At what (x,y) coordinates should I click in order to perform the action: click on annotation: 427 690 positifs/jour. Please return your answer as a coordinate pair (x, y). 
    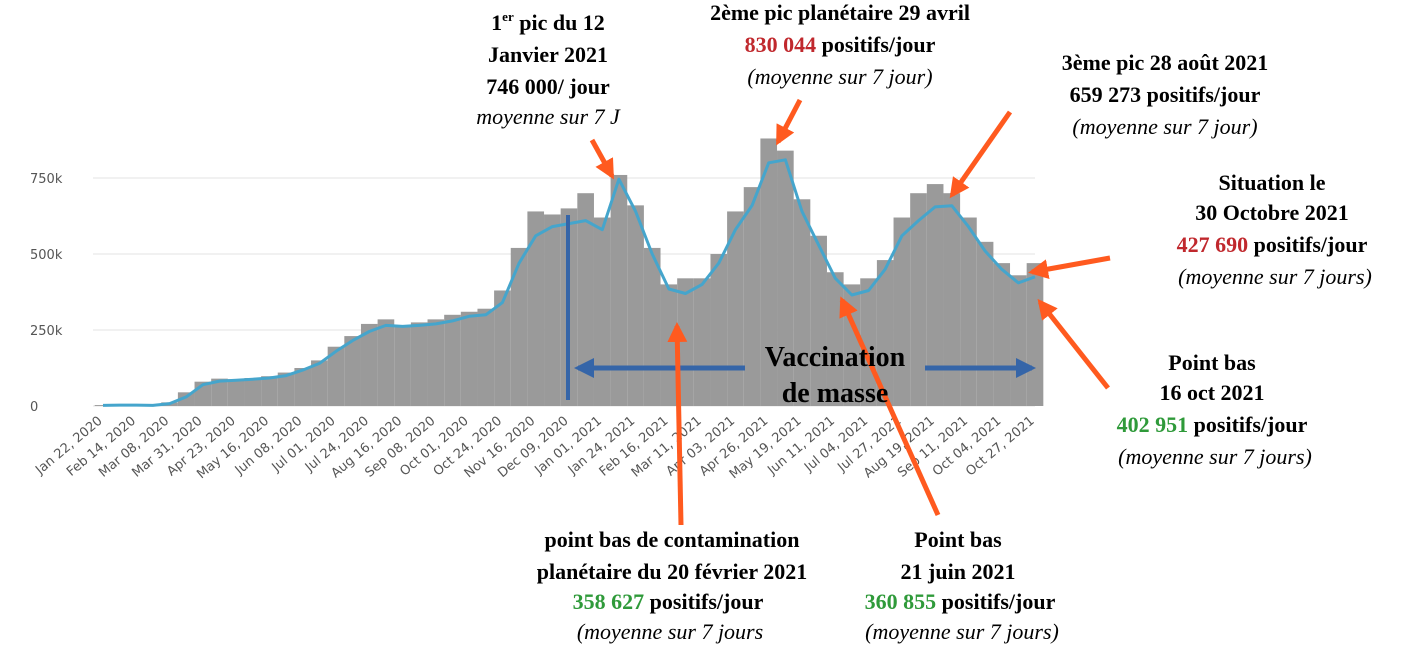
    Looking at the image, I should click on (1272, 244).